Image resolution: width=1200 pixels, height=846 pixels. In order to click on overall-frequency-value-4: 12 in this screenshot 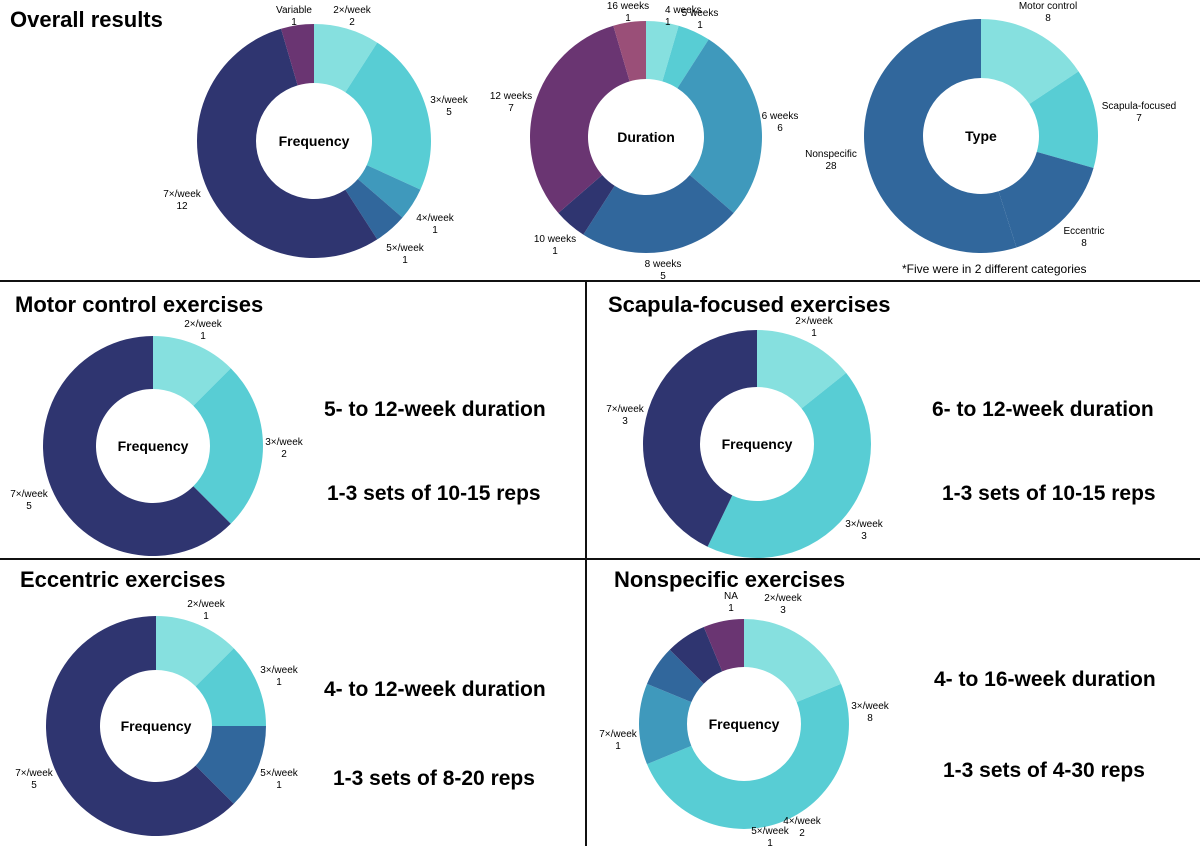, I will do `click(182, 206)`.